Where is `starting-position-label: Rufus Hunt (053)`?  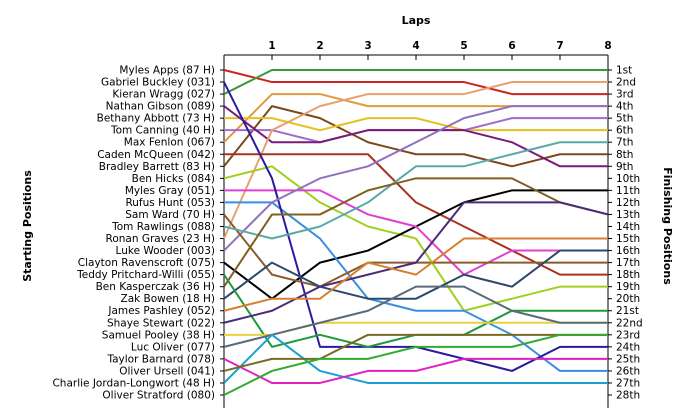
starting-position-label: Rufus Hunt (053) is located at coordinates (170, 203).